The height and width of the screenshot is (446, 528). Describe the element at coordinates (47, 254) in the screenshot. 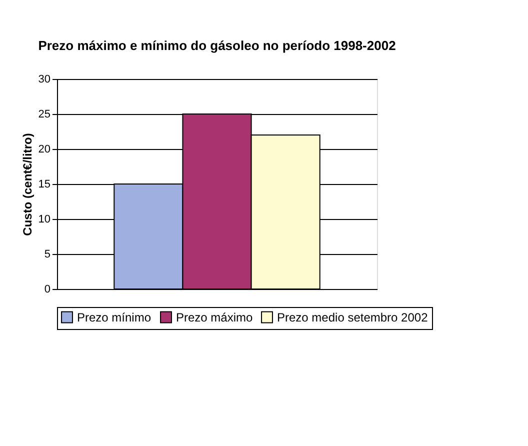

I see `y-tick-label: 5` at that location.